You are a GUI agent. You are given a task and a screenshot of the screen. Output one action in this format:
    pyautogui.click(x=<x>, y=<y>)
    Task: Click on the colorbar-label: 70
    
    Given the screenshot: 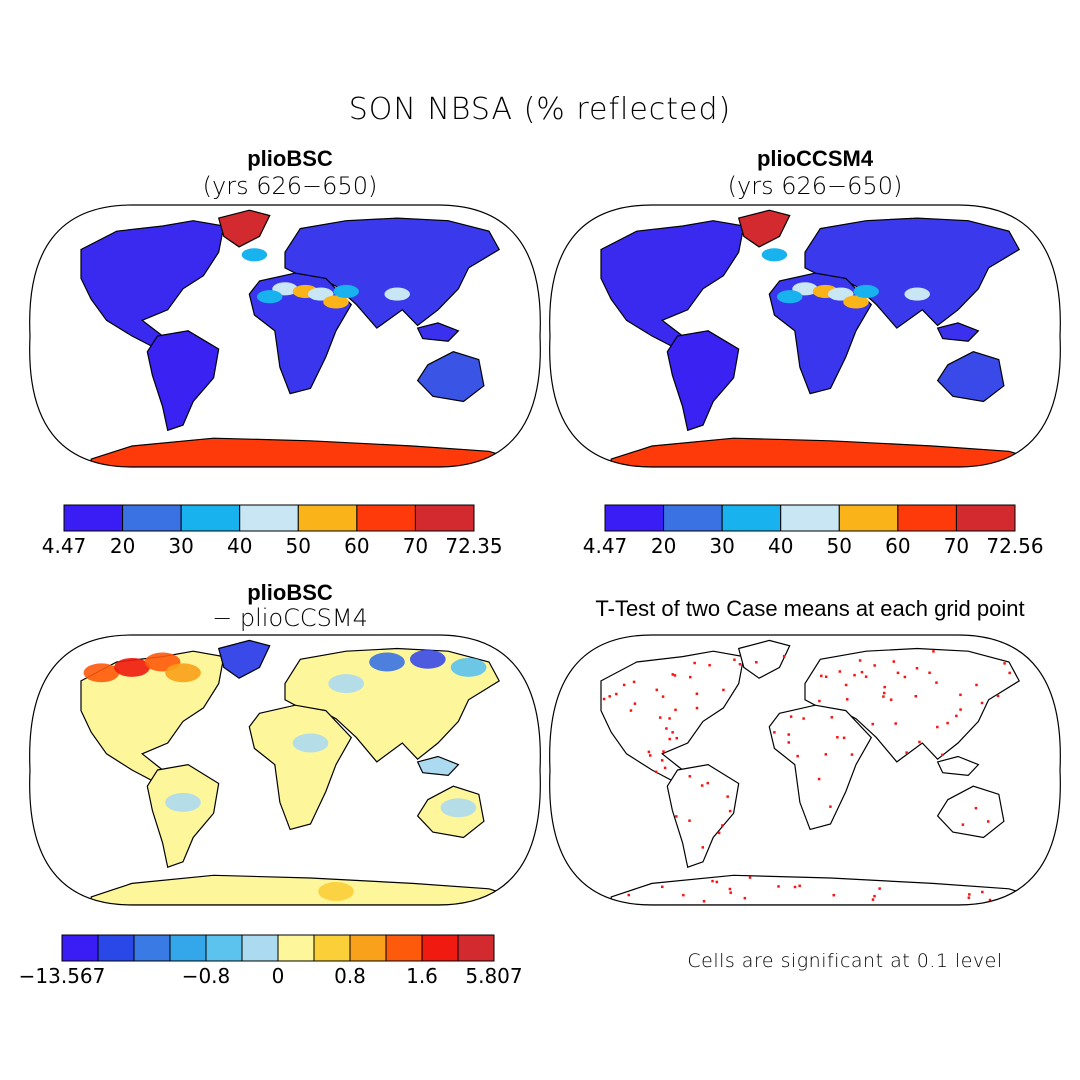 What is the action you would take?
    pyautogui.click(x=415, y=546)
    